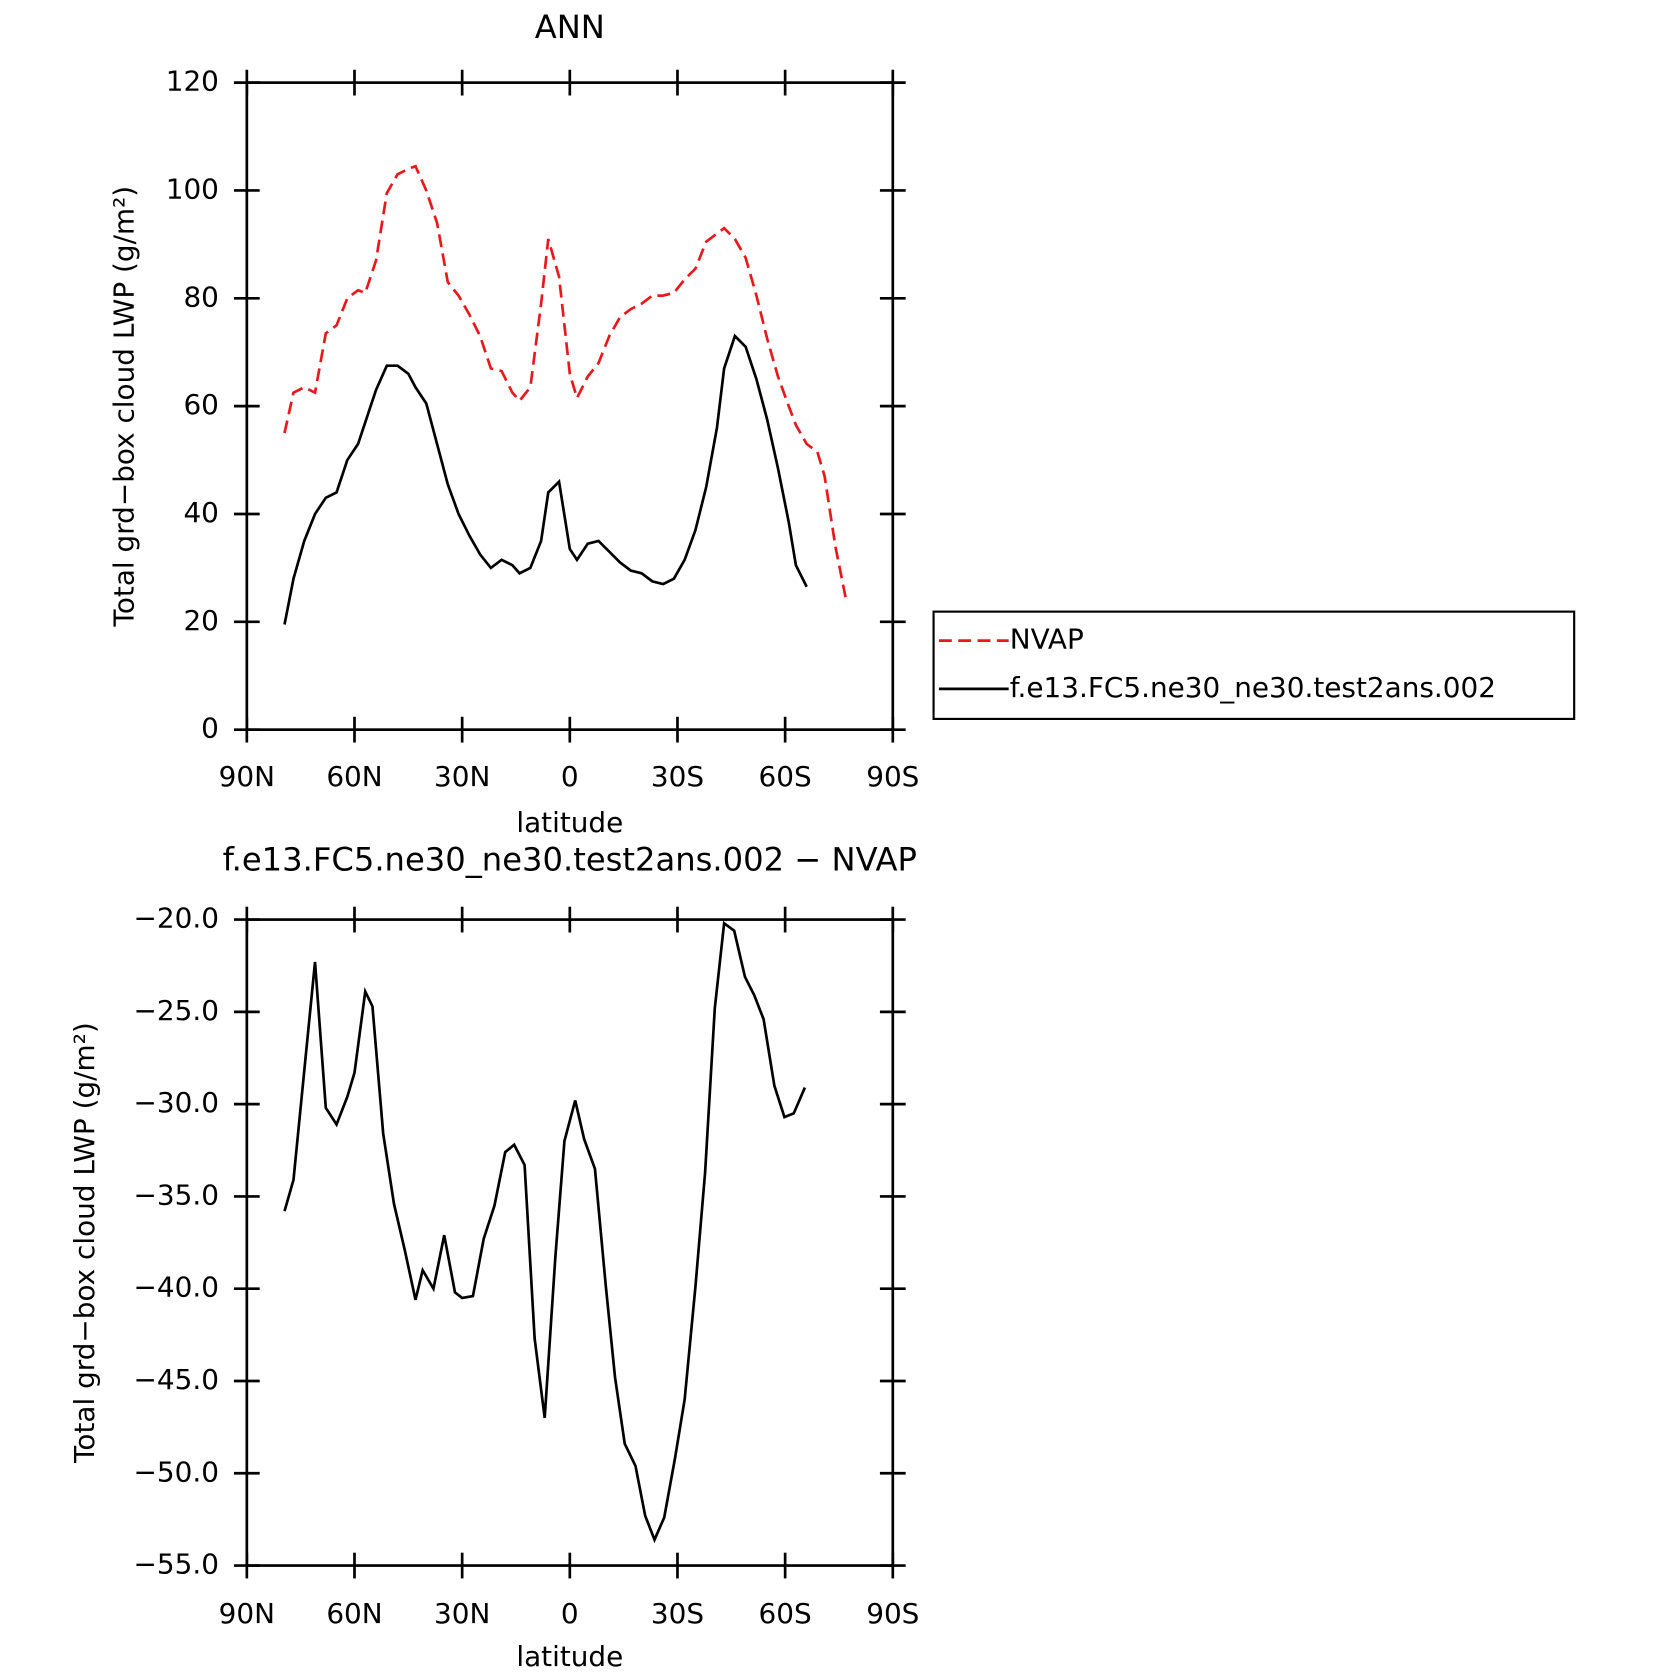  What do you see at coordinates (176, 918) in the screenshot?
I see `y-tick-label: −20.0` at bounding box center [176, 918].